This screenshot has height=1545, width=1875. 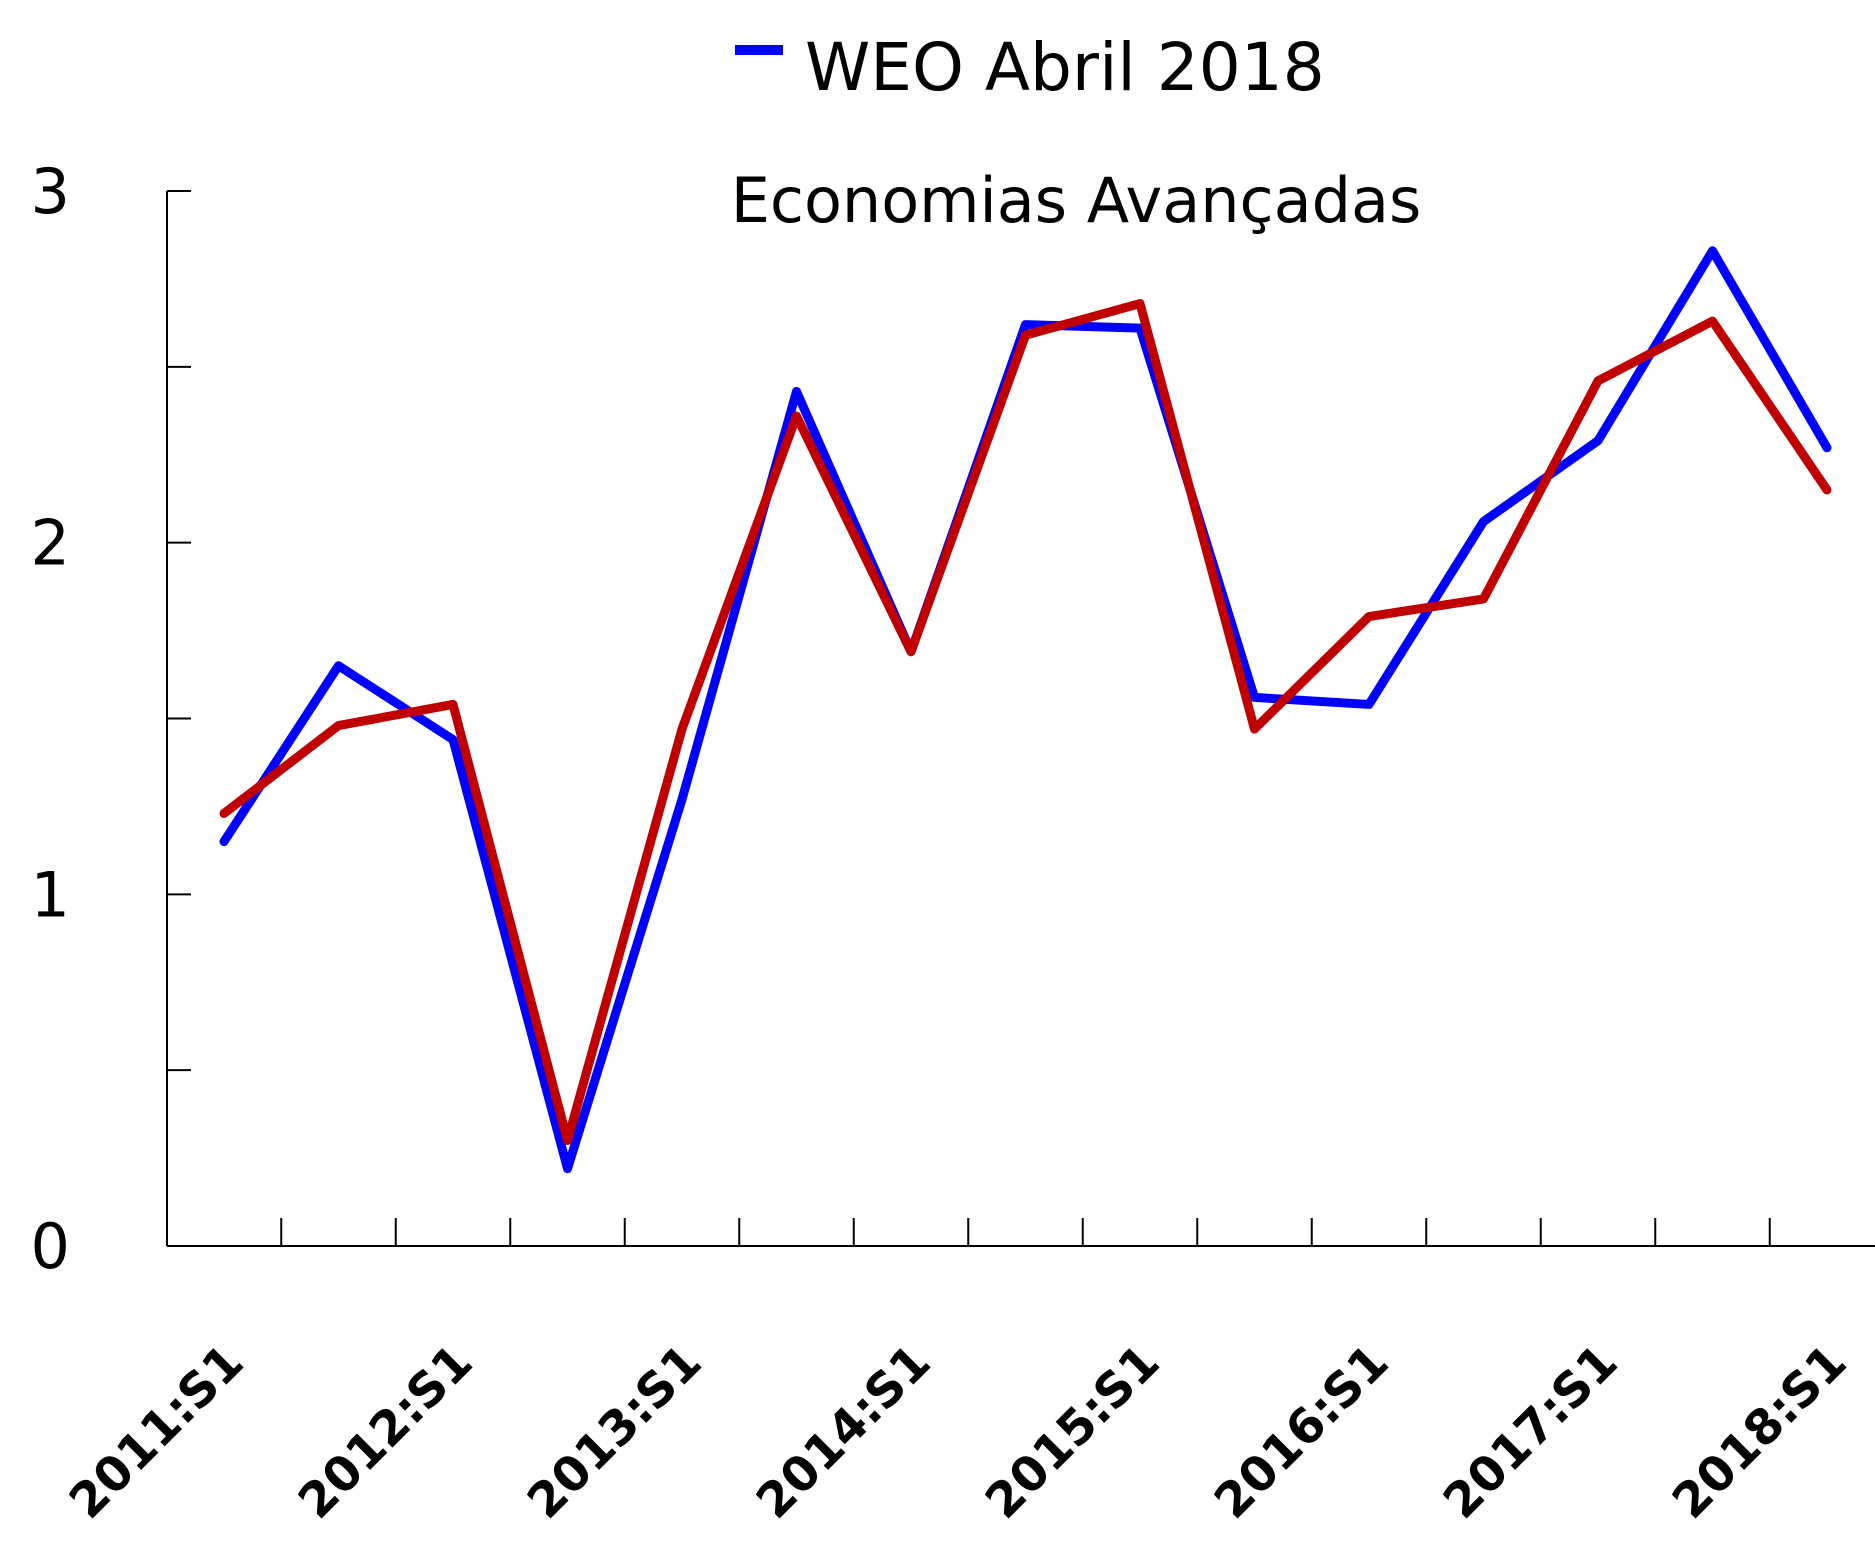 I want to click on x-tick-label: 2012:S1, so click(x=386, y=1432).